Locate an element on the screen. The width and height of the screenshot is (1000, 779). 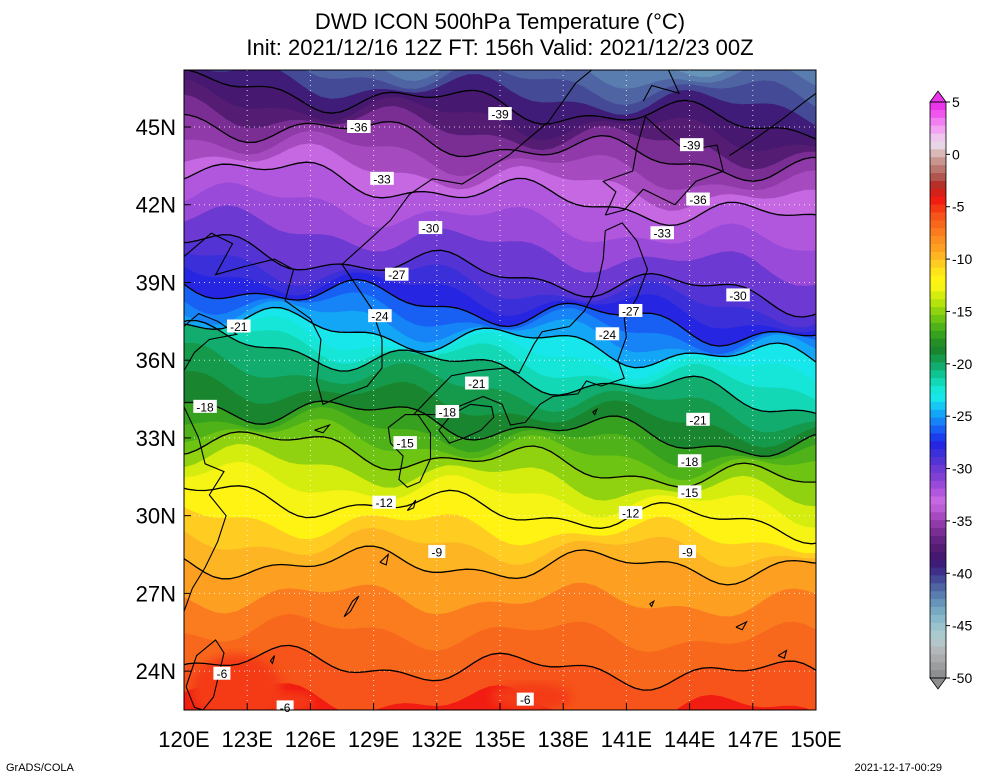
contour-label-text: -9 is located at coordinates (687, 552).